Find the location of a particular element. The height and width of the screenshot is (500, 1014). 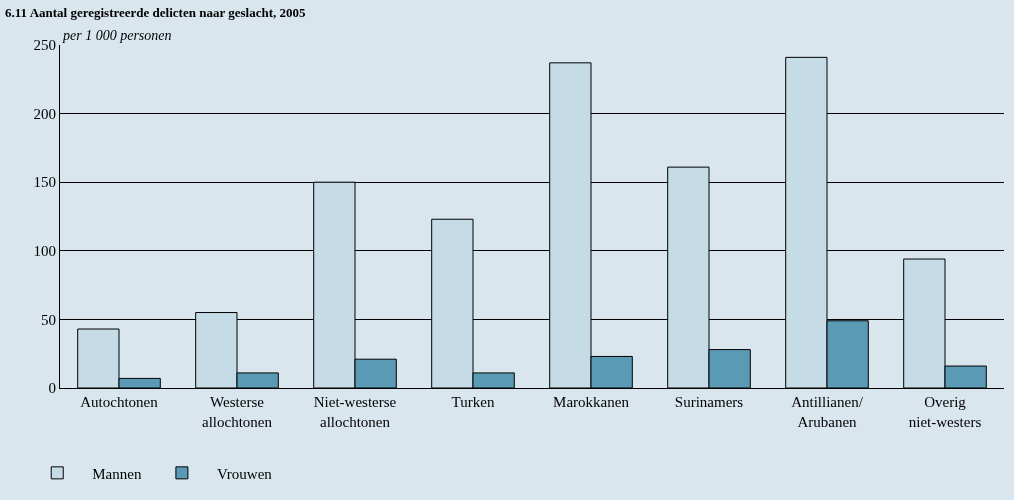

legend-label: Mannen is located at coordinates (117, 473).